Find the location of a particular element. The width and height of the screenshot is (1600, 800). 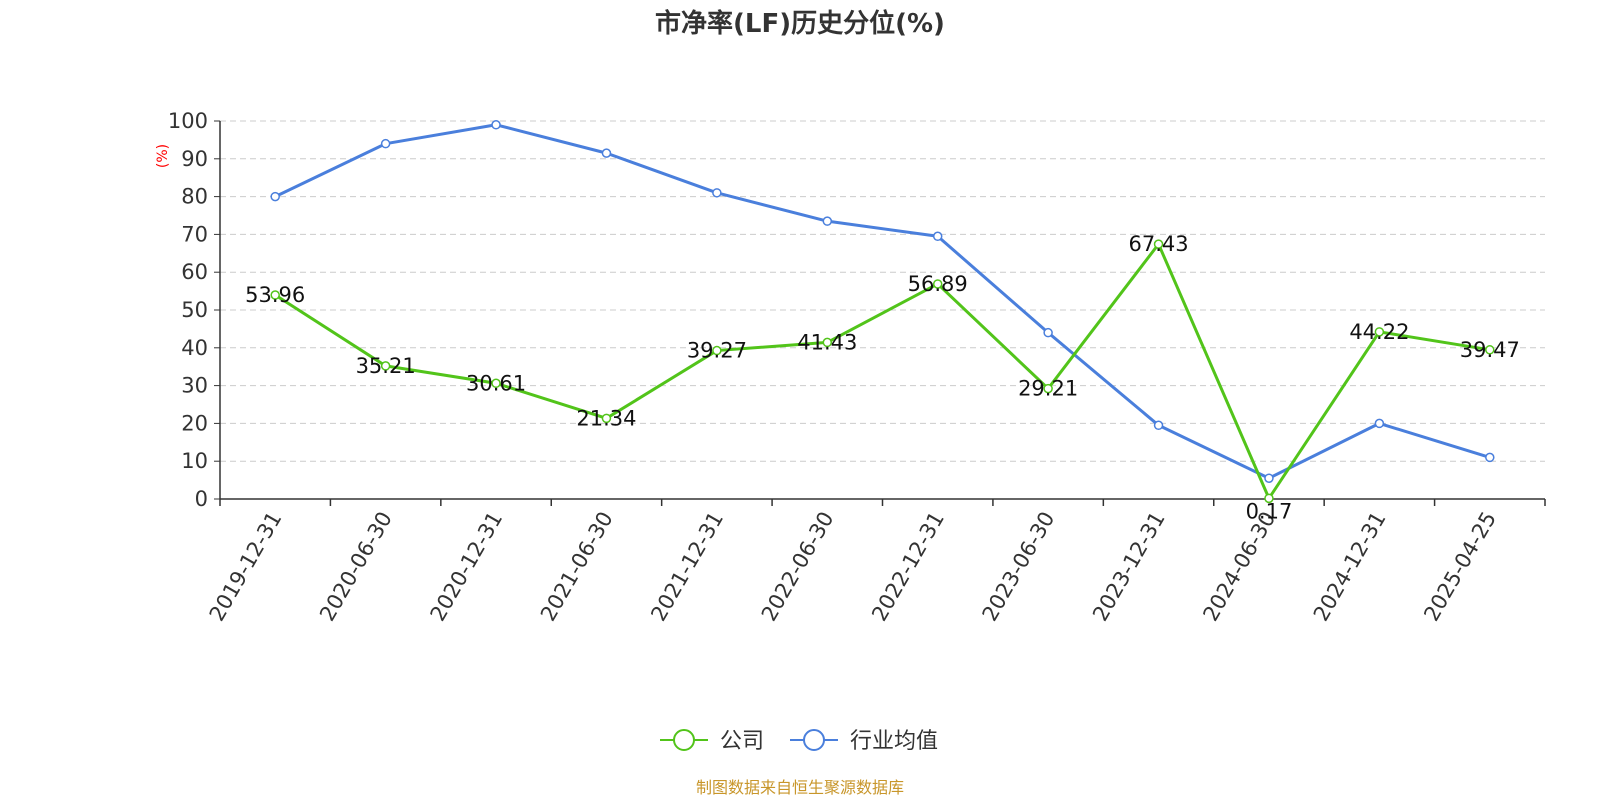

y-axis-unit-label: (%) is located at coordinates (163, 156).